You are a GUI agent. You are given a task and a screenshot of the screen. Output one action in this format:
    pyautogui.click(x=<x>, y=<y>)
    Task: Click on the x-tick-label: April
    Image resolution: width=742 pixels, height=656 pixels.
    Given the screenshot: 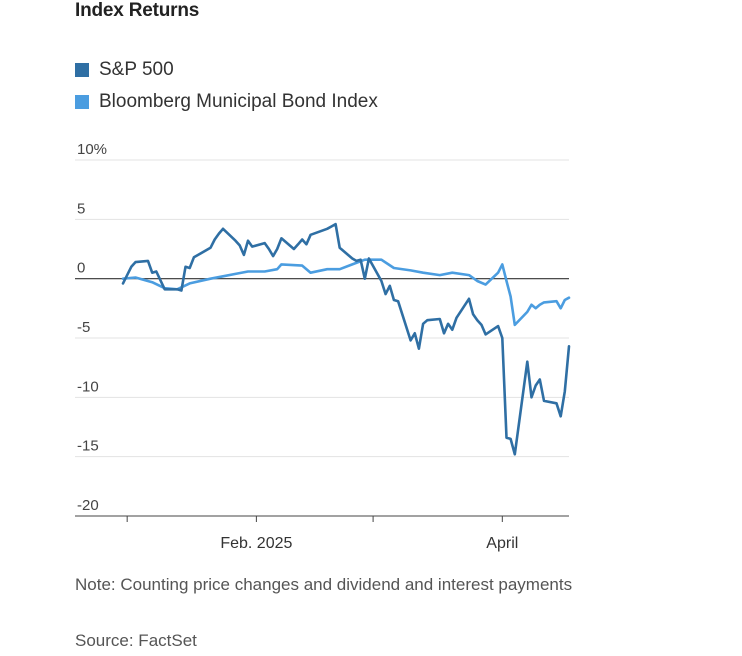 What is the action you would take?
    pyautogui.click(x=502, y=543)
    